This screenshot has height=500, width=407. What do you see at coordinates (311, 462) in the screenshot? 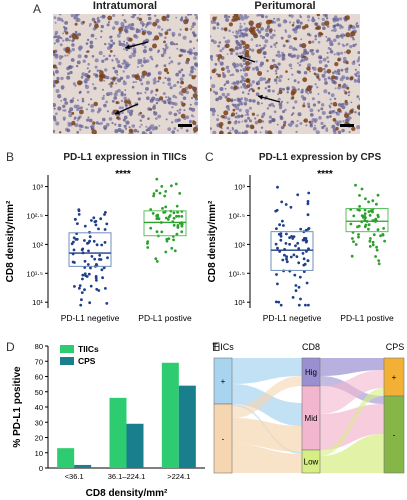
I see `e-node-mid-low-label: Low` at bounding box center [311, 462].